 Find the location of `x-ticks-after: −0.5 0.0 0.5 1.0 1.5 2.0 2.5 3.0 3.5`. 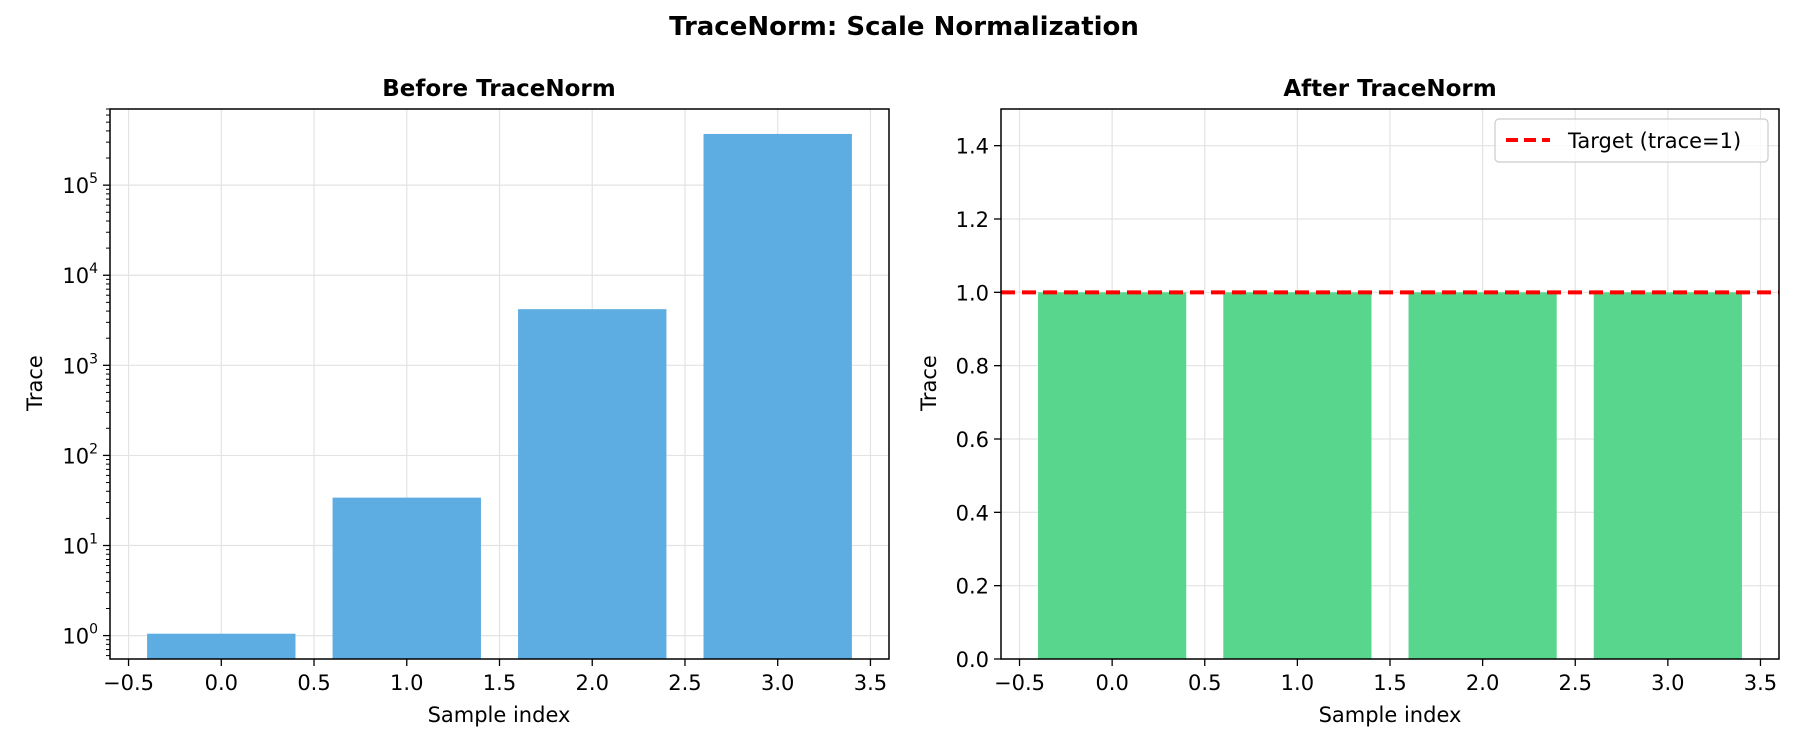

x-ticks-after: −0.5 0.0 0.5 1.0 1.5 2.0 2.5 3.0 3.5 is located at coordinates (1385, 677).